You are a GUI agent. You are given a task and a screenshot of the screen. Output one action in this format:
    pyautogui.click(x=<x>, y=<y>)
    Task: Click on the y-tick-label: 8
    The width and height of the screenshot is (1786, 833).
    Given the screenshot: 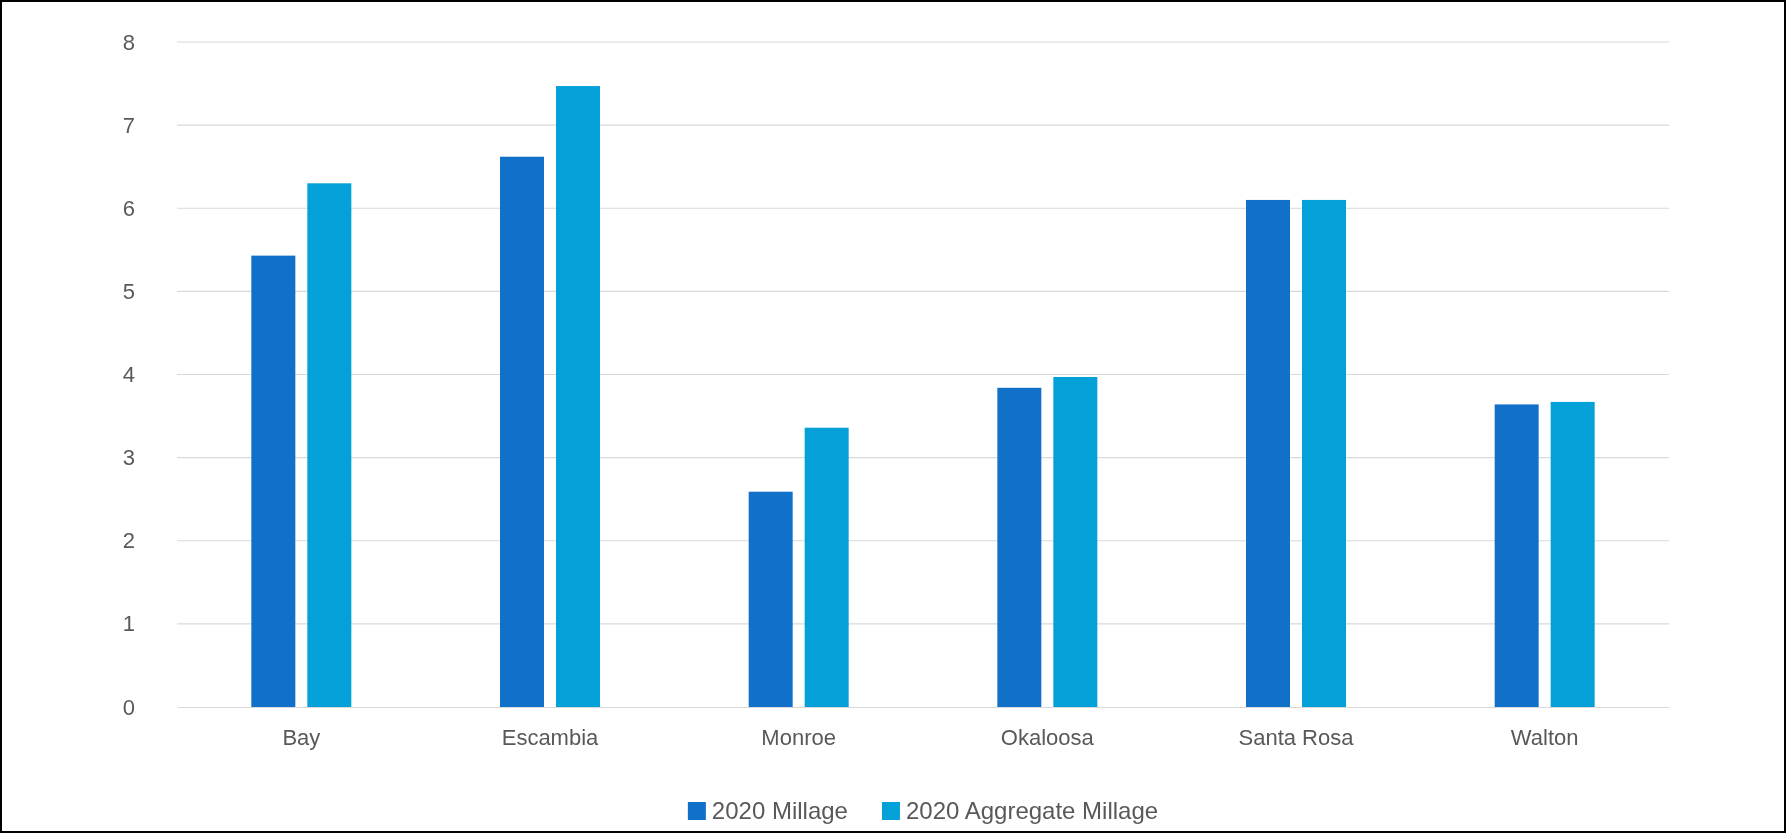 What is the action you would take?
    pyautogui.click(x=128, y=42)
    